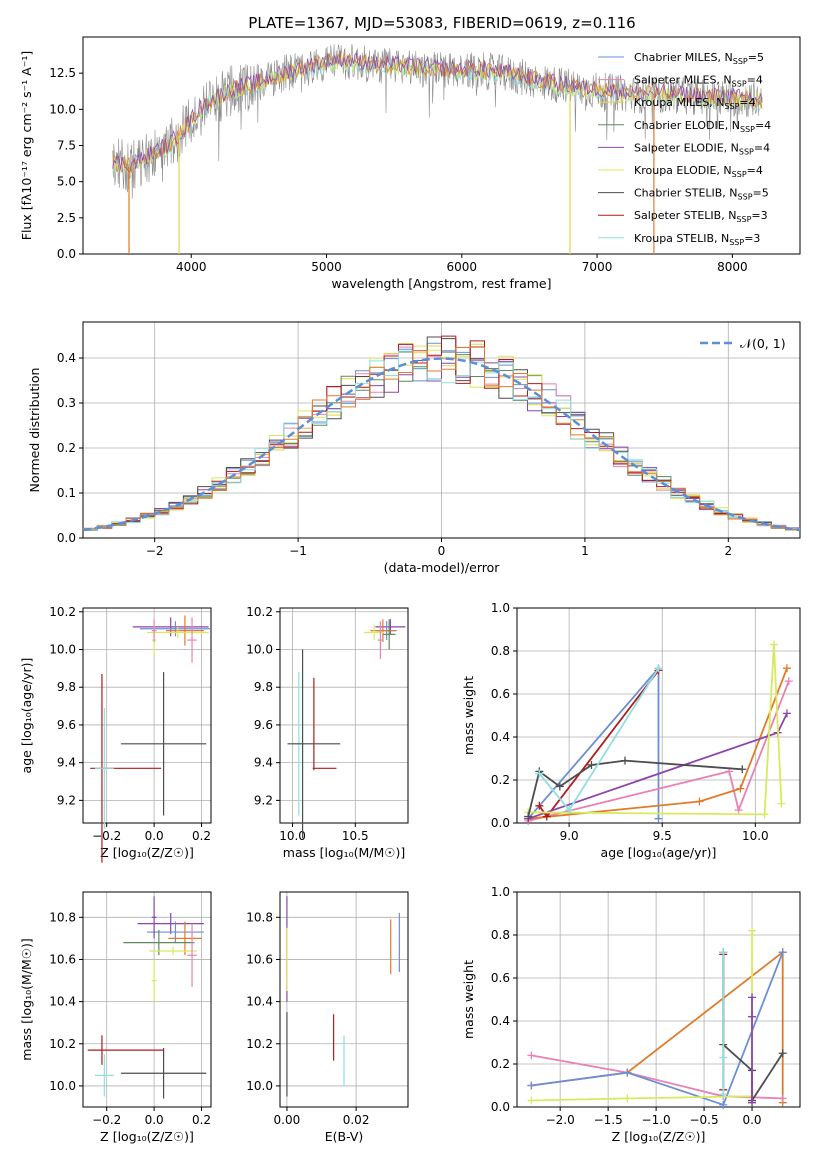  Describe the element at coordinates (437, 112) in the screenshot. I see `model-spectrum-line` at that location.